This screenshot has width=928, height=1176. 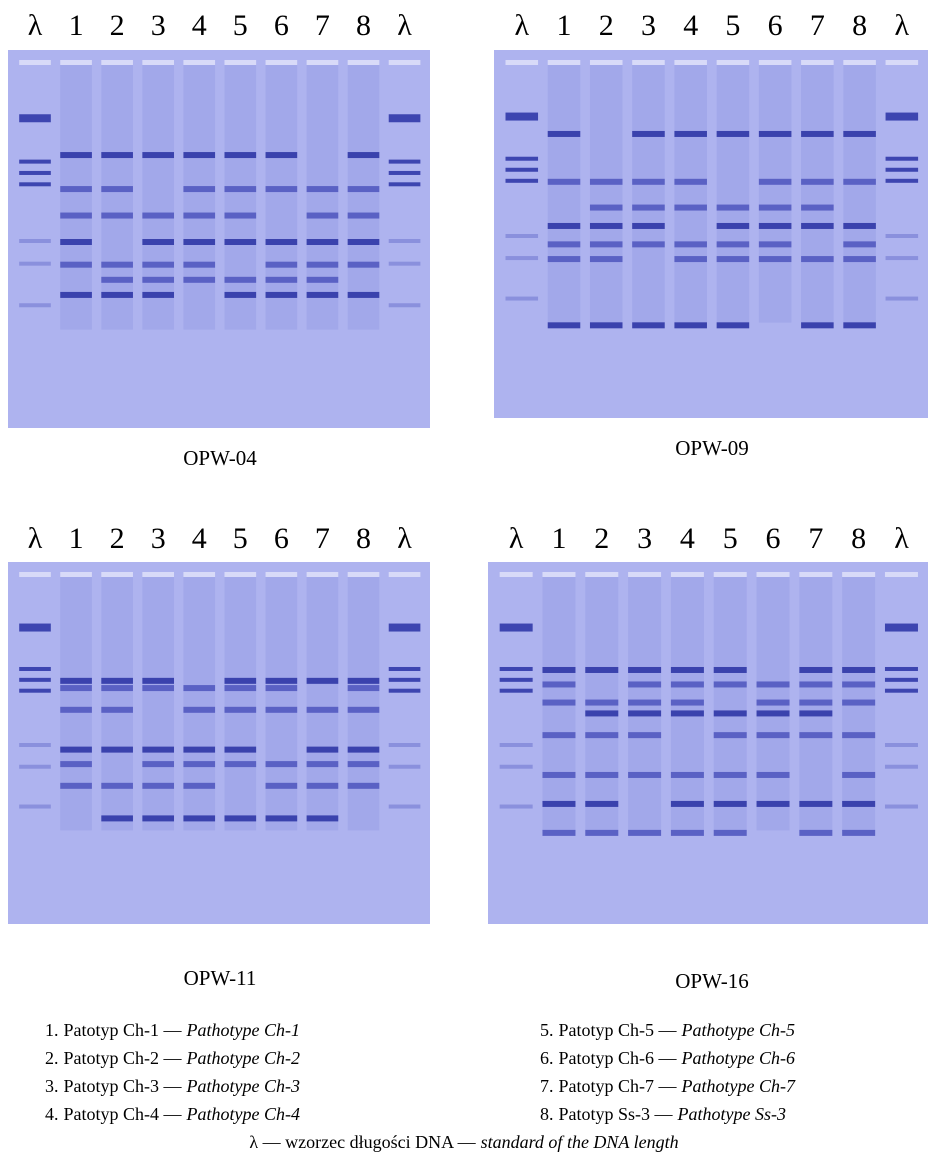 What do you see at coordinates (901, 538) in the screenshot?
I see `lane-label: λ` at bounding box center [901, 538].